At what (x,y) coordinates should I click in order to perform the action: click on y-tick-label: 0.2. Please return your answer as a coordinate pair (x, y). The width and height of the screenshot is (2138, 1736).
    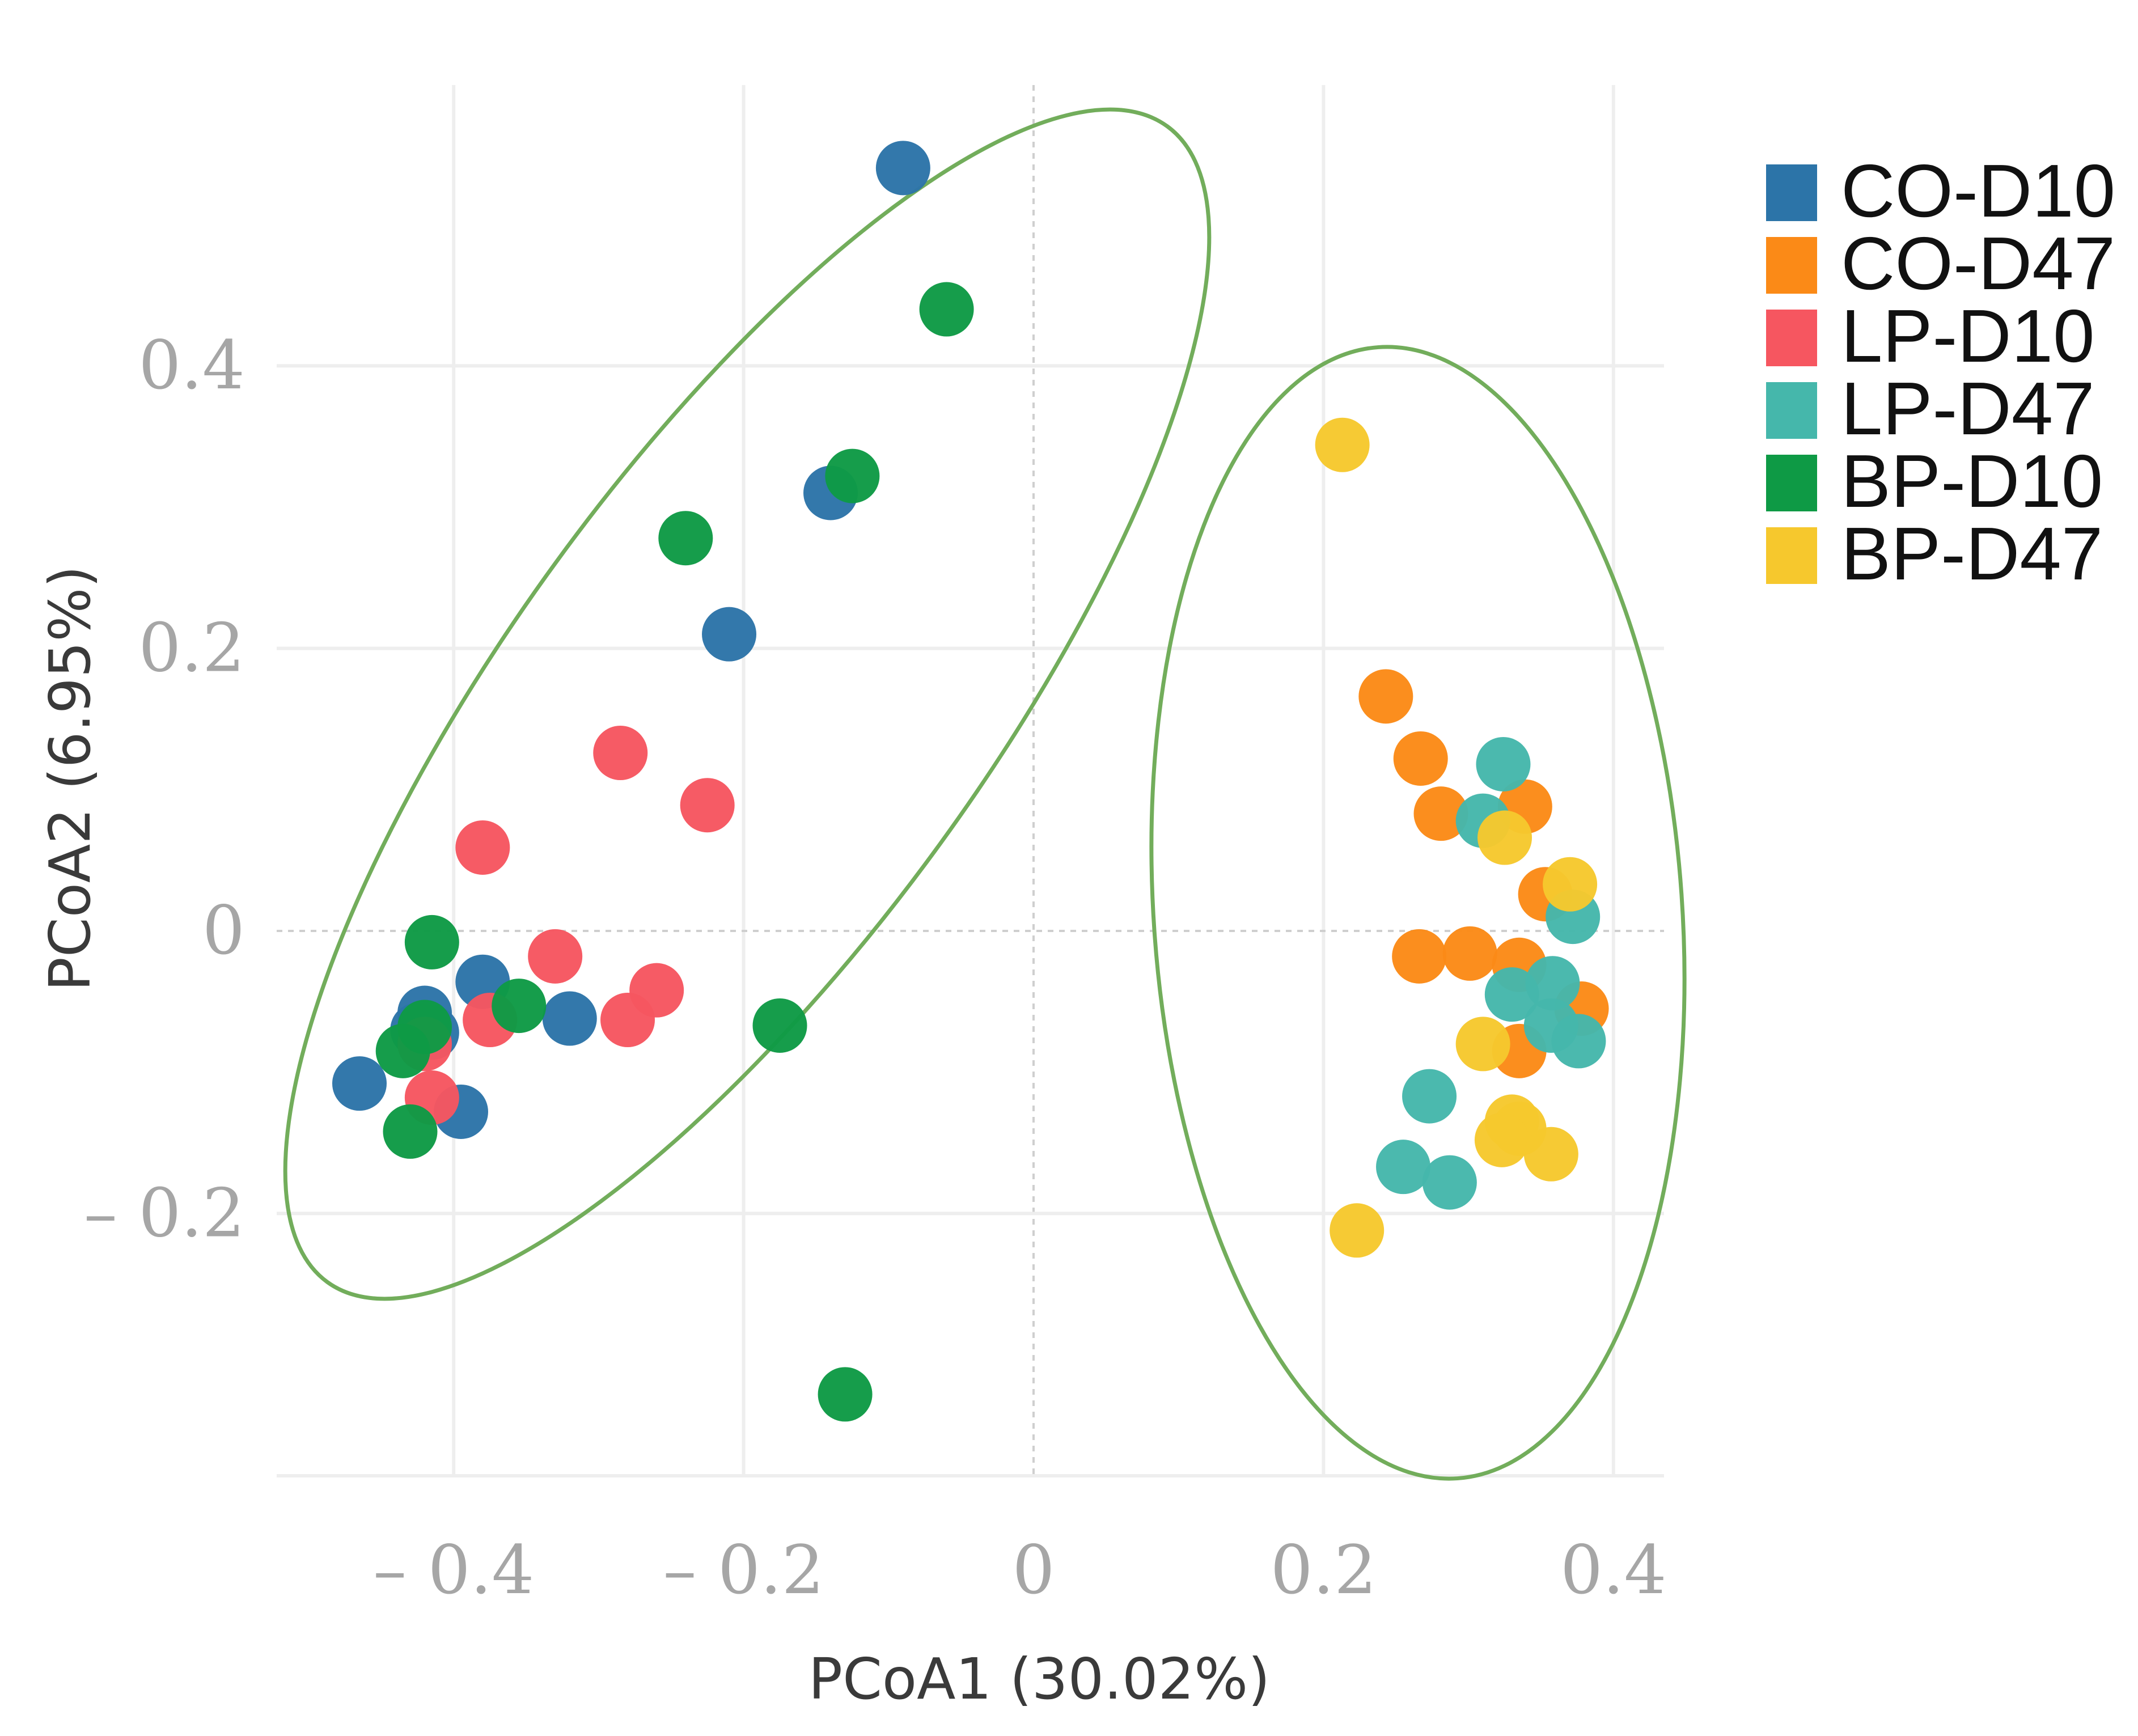
    Looking at the image, I should click on (191, 648).